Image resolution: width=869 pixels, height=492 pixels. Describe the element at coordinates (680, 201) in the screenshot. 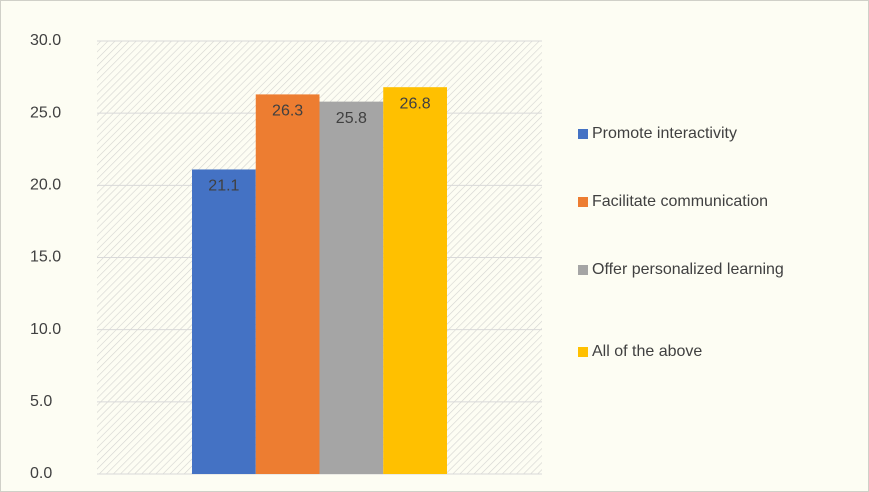

I see `legend-label: Facilitate communication` at that location.